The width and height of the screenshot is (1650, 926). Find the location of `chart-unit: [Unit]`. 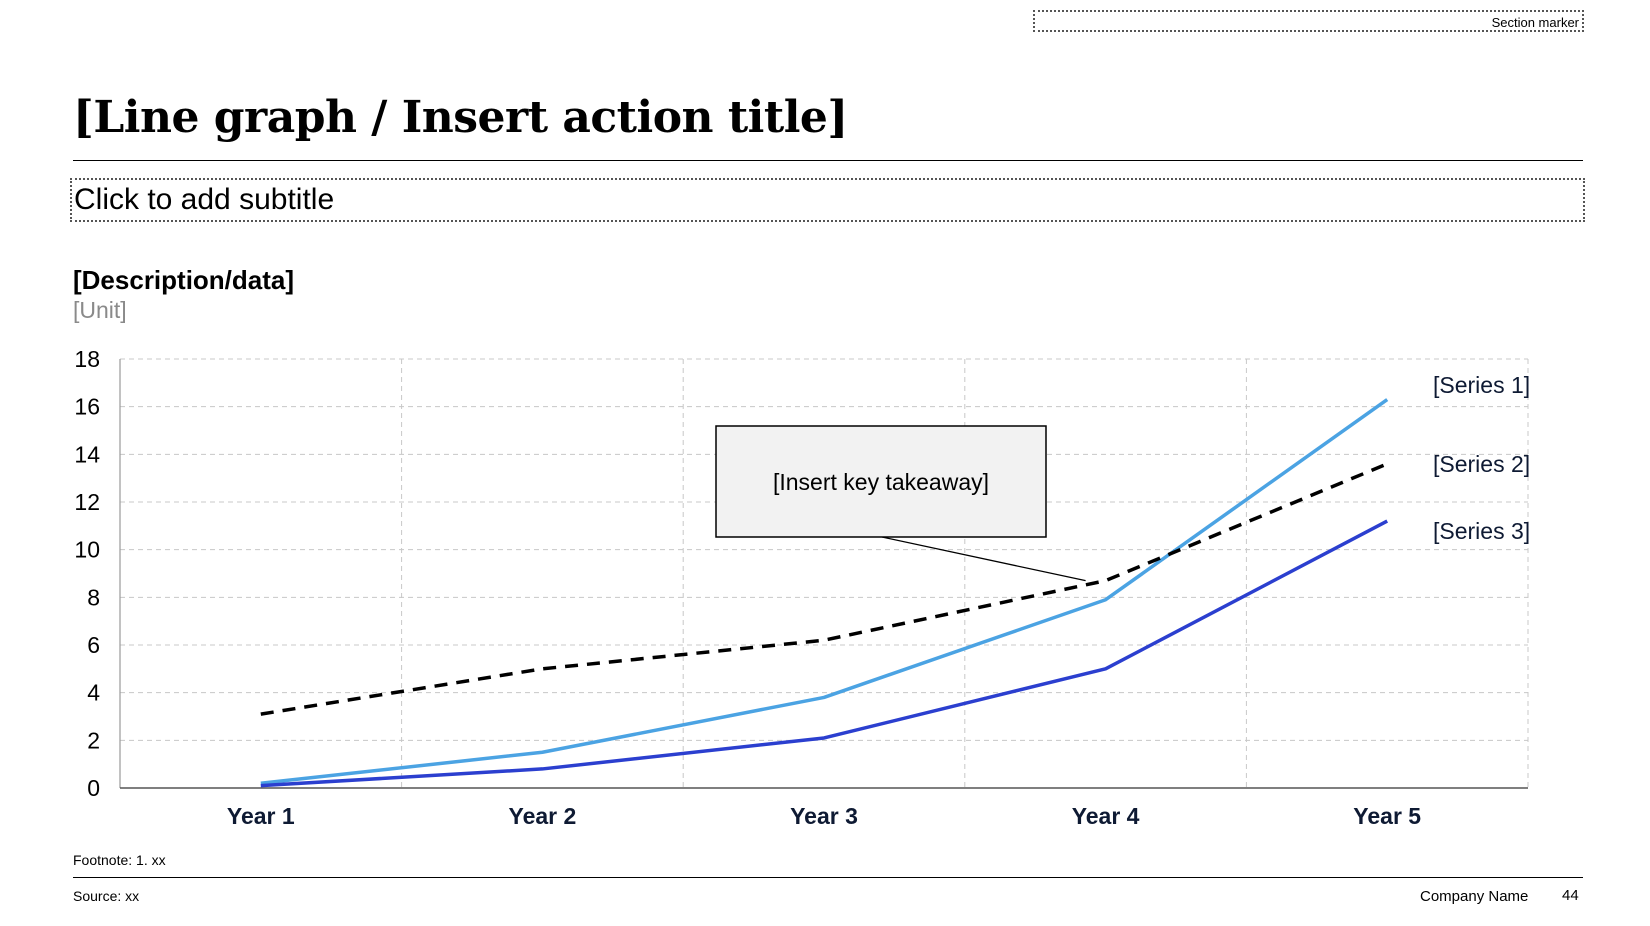

chart-unit: [Unit] is located at coordinates (100, 310).